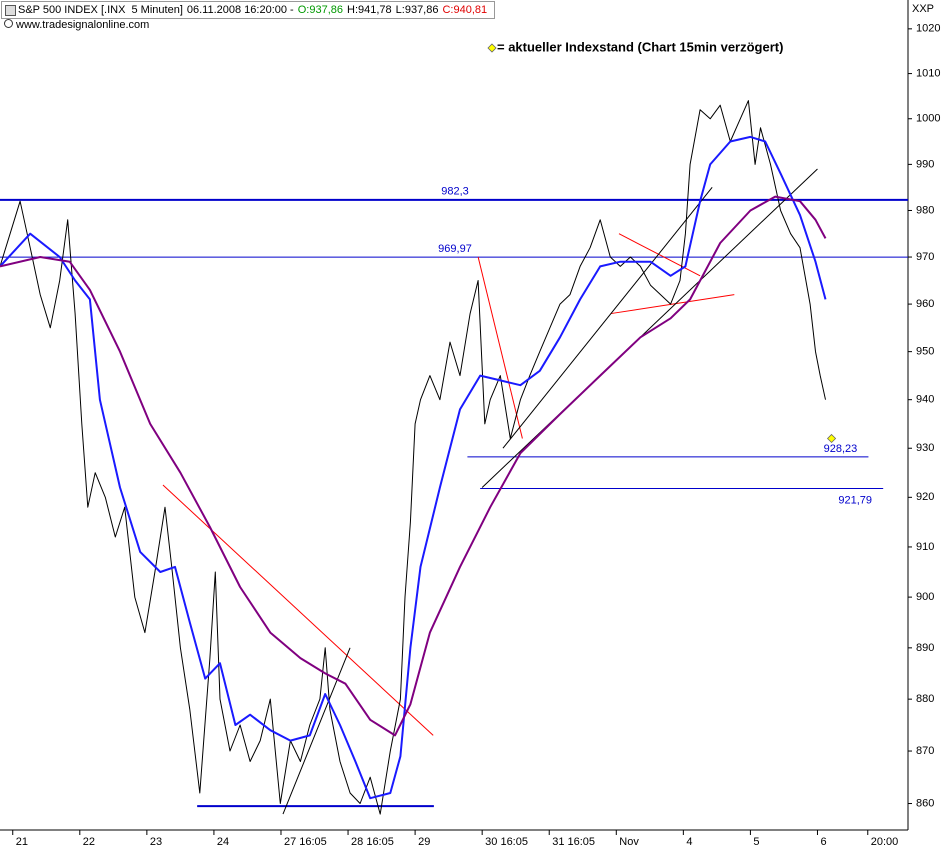 This screenshot has width=950, height=850. Describe the element at coordinates (465, 10) in the screenshot. I see `ohlc-value: C:940,81` at that location.